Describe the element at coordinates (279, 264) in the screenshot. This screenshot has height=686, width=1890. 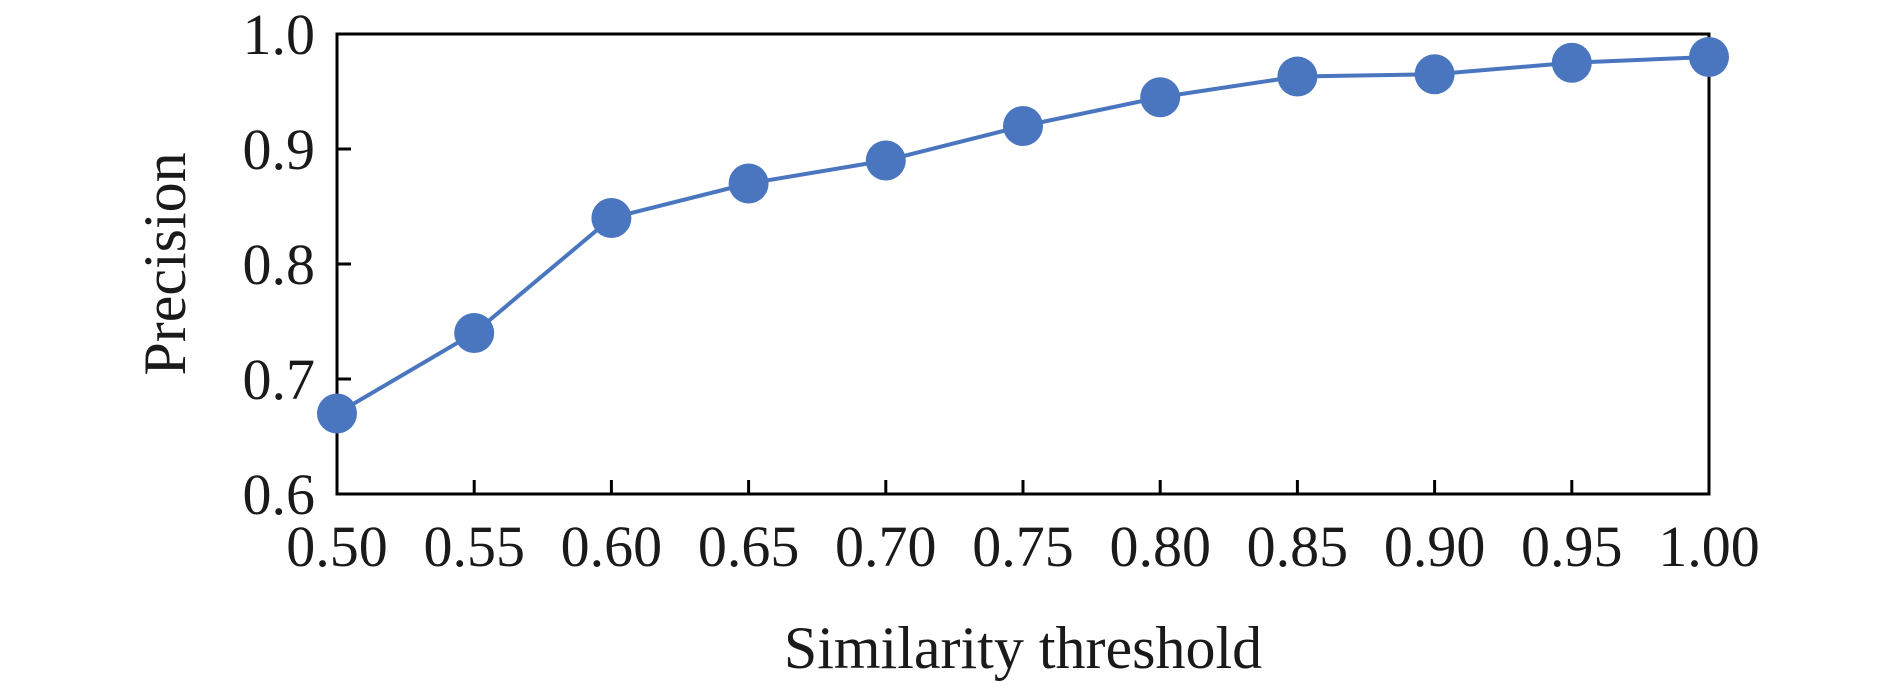
I see `y-tick-label: 0.8` at that location.